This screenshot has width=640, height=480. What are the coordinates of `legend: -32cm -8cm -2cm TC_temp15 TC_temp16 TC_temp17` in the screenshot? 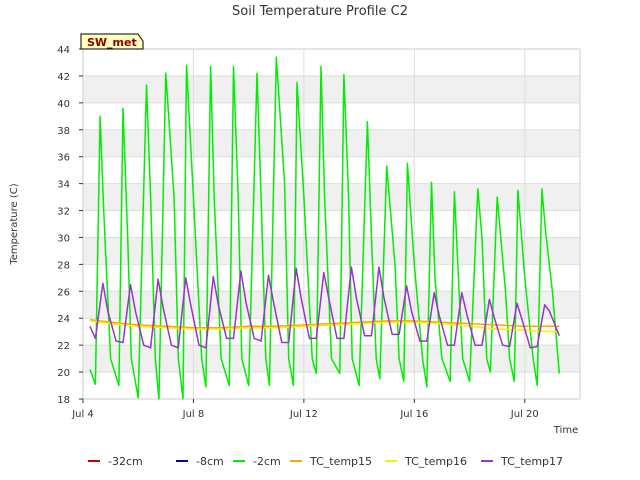 It's located at (325, 461).